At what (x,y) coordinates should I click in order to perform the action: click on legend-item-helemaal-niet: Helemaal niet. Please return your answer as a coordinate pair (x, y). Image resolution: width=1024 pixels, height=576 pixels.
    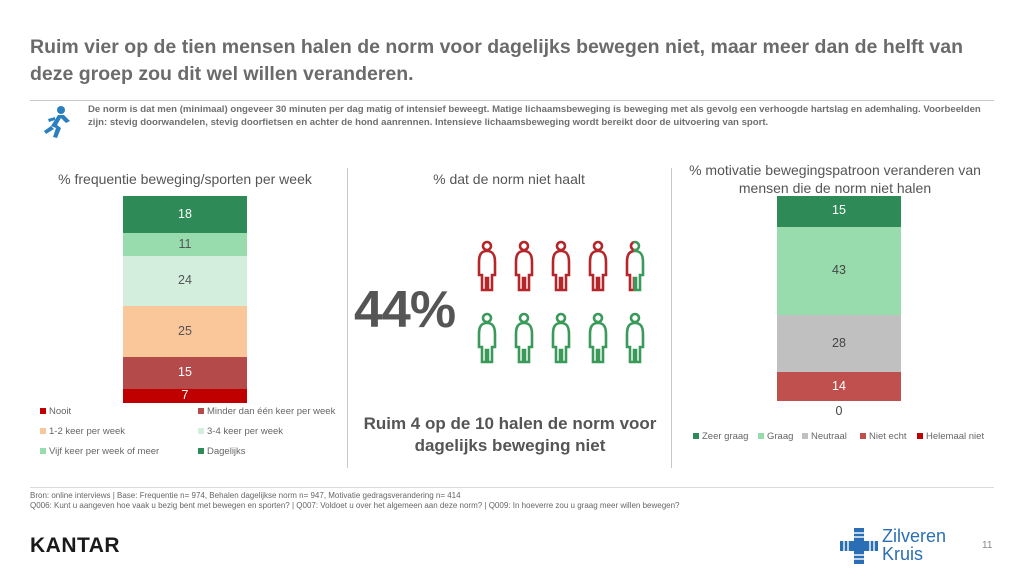
    Looking at the image, I should click on (950, 436).